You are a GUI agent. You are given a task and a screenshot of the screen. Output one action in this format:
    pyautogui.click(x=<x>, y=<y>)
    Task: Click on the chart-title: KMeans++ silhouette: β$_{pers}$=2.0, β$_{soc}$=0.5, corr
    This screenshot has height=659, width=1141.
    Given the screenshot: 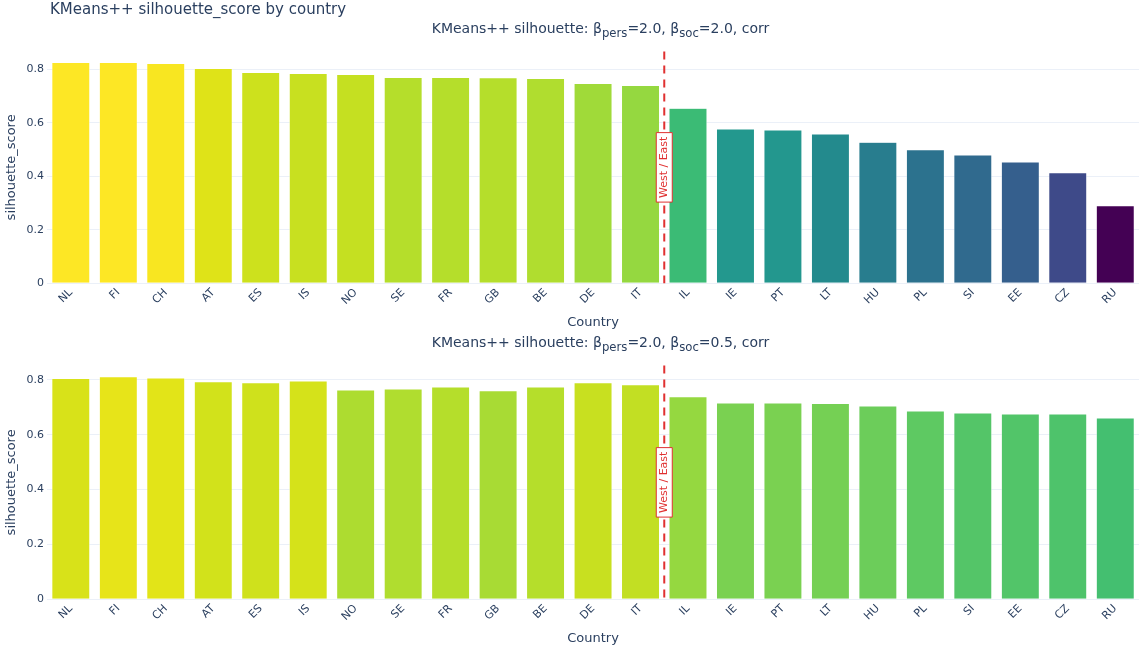 What is the action you would take?
    pyautogui.click(x=600, y=345)
    